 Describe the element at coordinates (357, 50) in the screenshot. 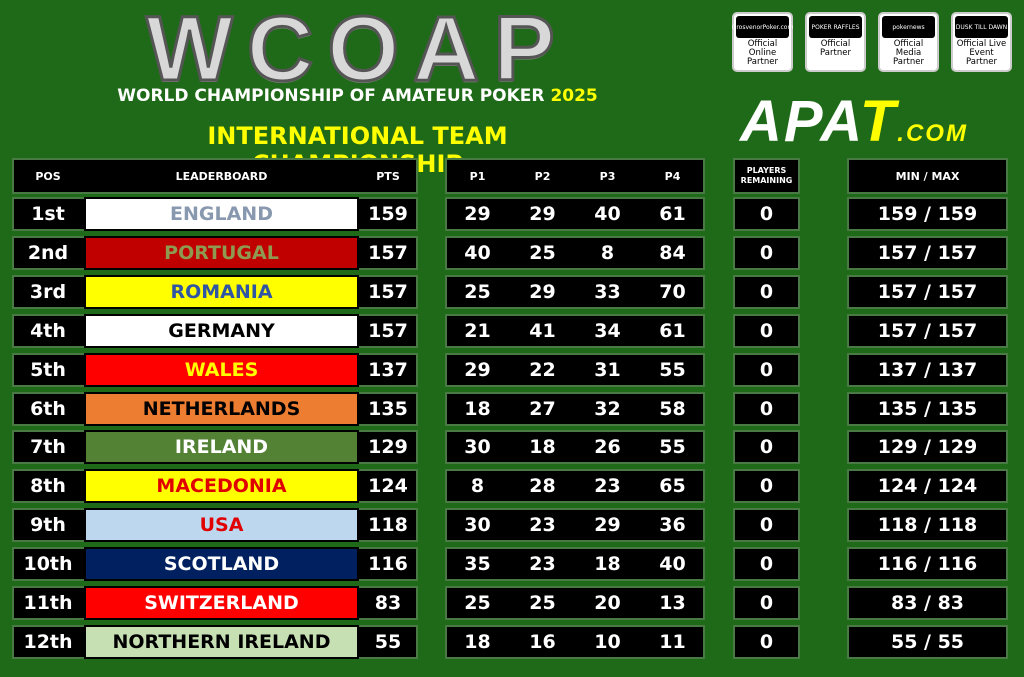

I see `wcoap-logo: WCOAP` at that location.